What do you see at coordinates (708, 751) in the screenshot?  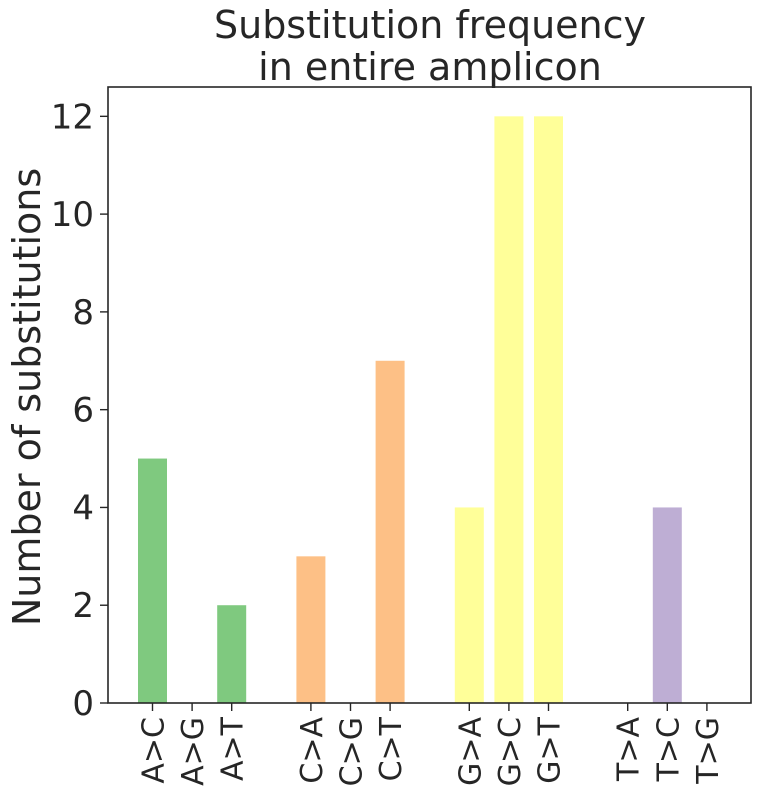 I see `x-tick-label: T>G` at bounding box center [708, 751].